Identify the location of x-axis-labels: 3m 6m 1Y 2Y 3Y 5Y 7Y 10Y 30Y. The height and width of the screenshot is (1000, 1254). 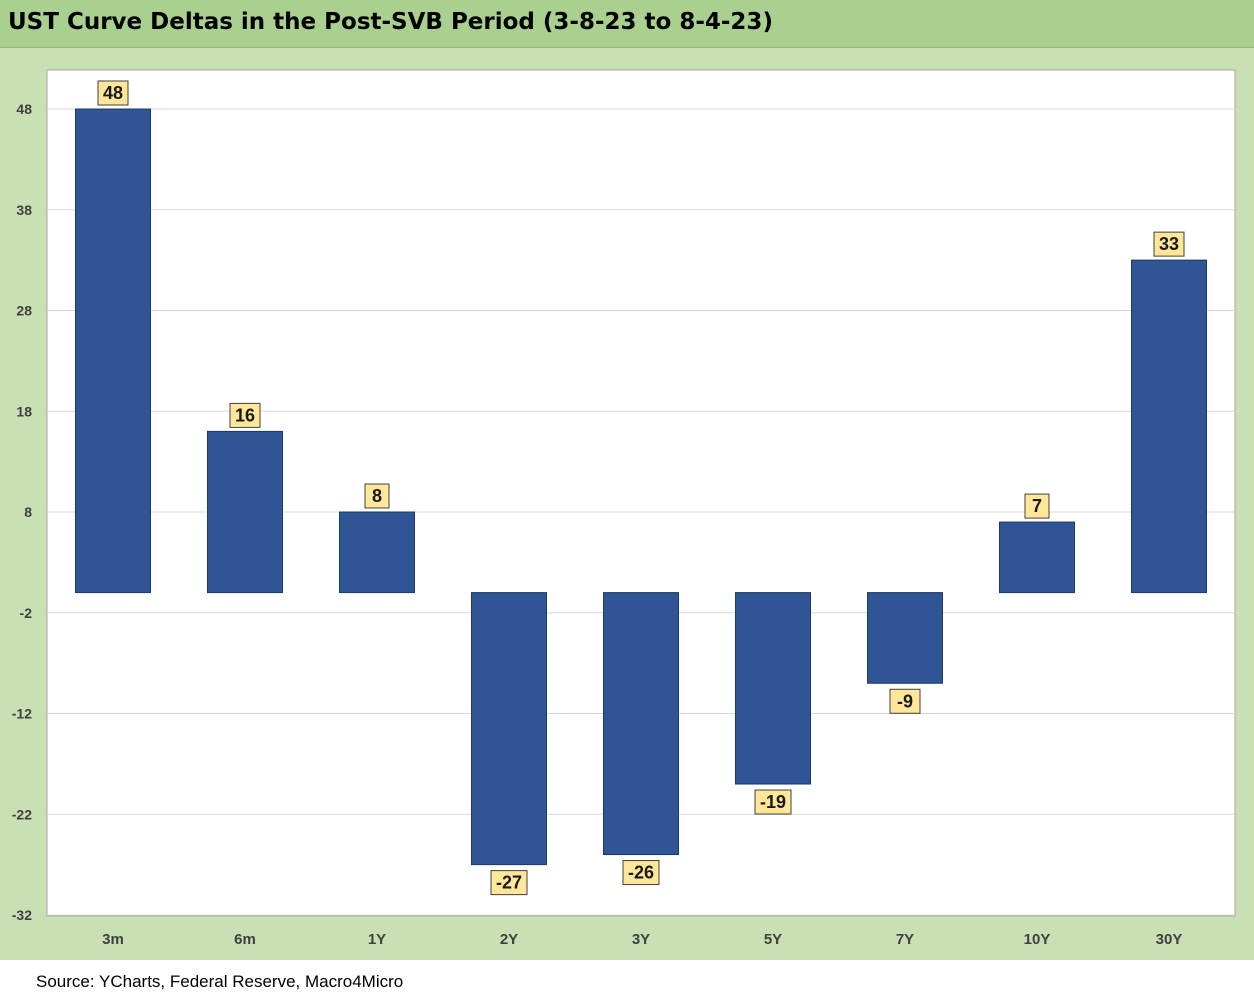
(642, 939).